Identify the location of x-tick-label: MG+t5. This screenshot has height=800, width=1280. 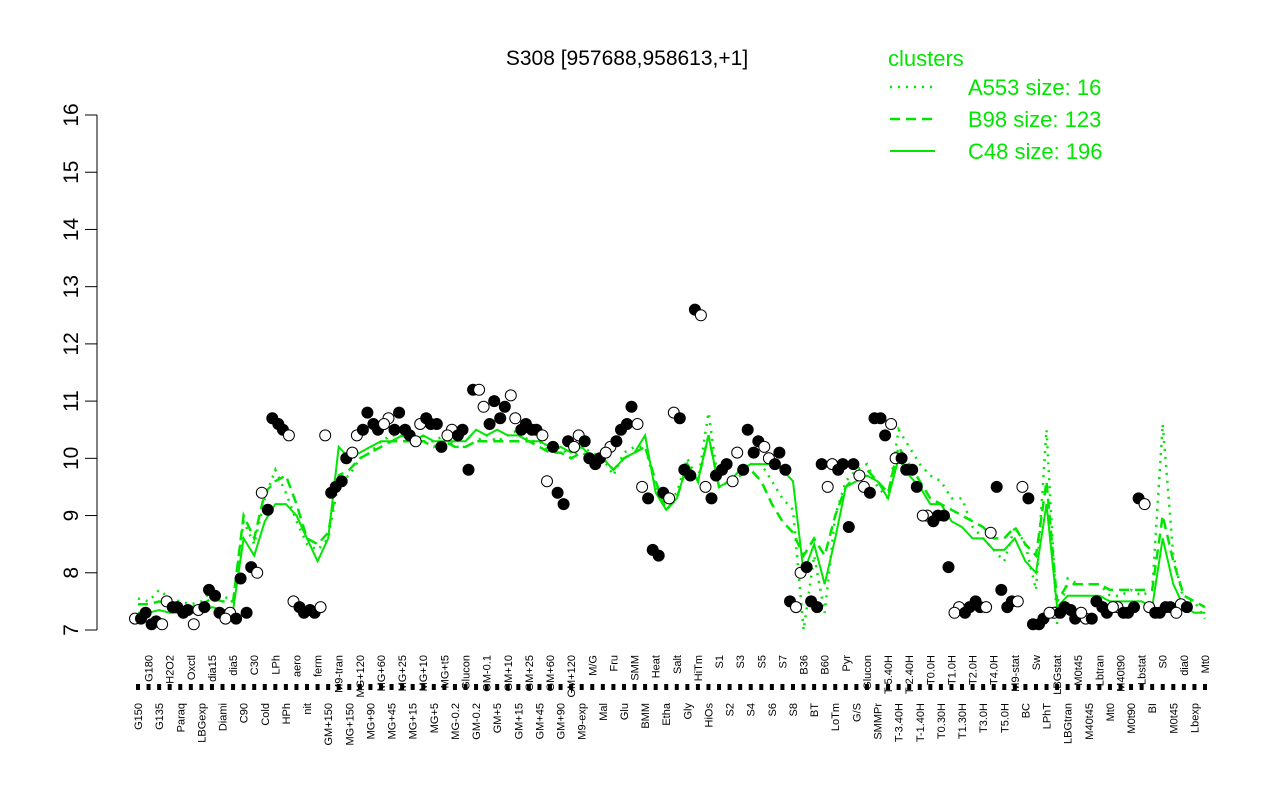
(445, 671).